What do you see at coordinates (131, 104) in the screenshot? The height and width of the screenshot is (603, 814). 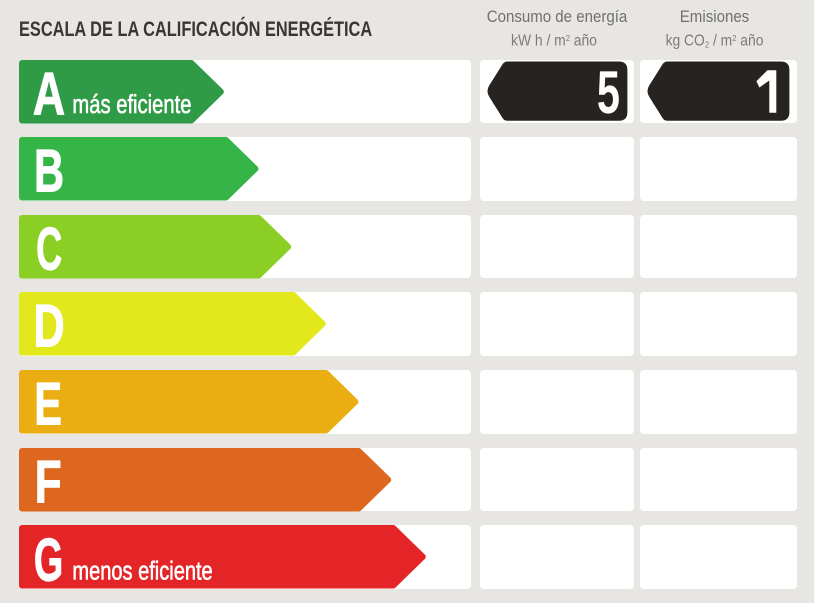 I see `svg-text: más eficiente` at bounding box center [131, 104].